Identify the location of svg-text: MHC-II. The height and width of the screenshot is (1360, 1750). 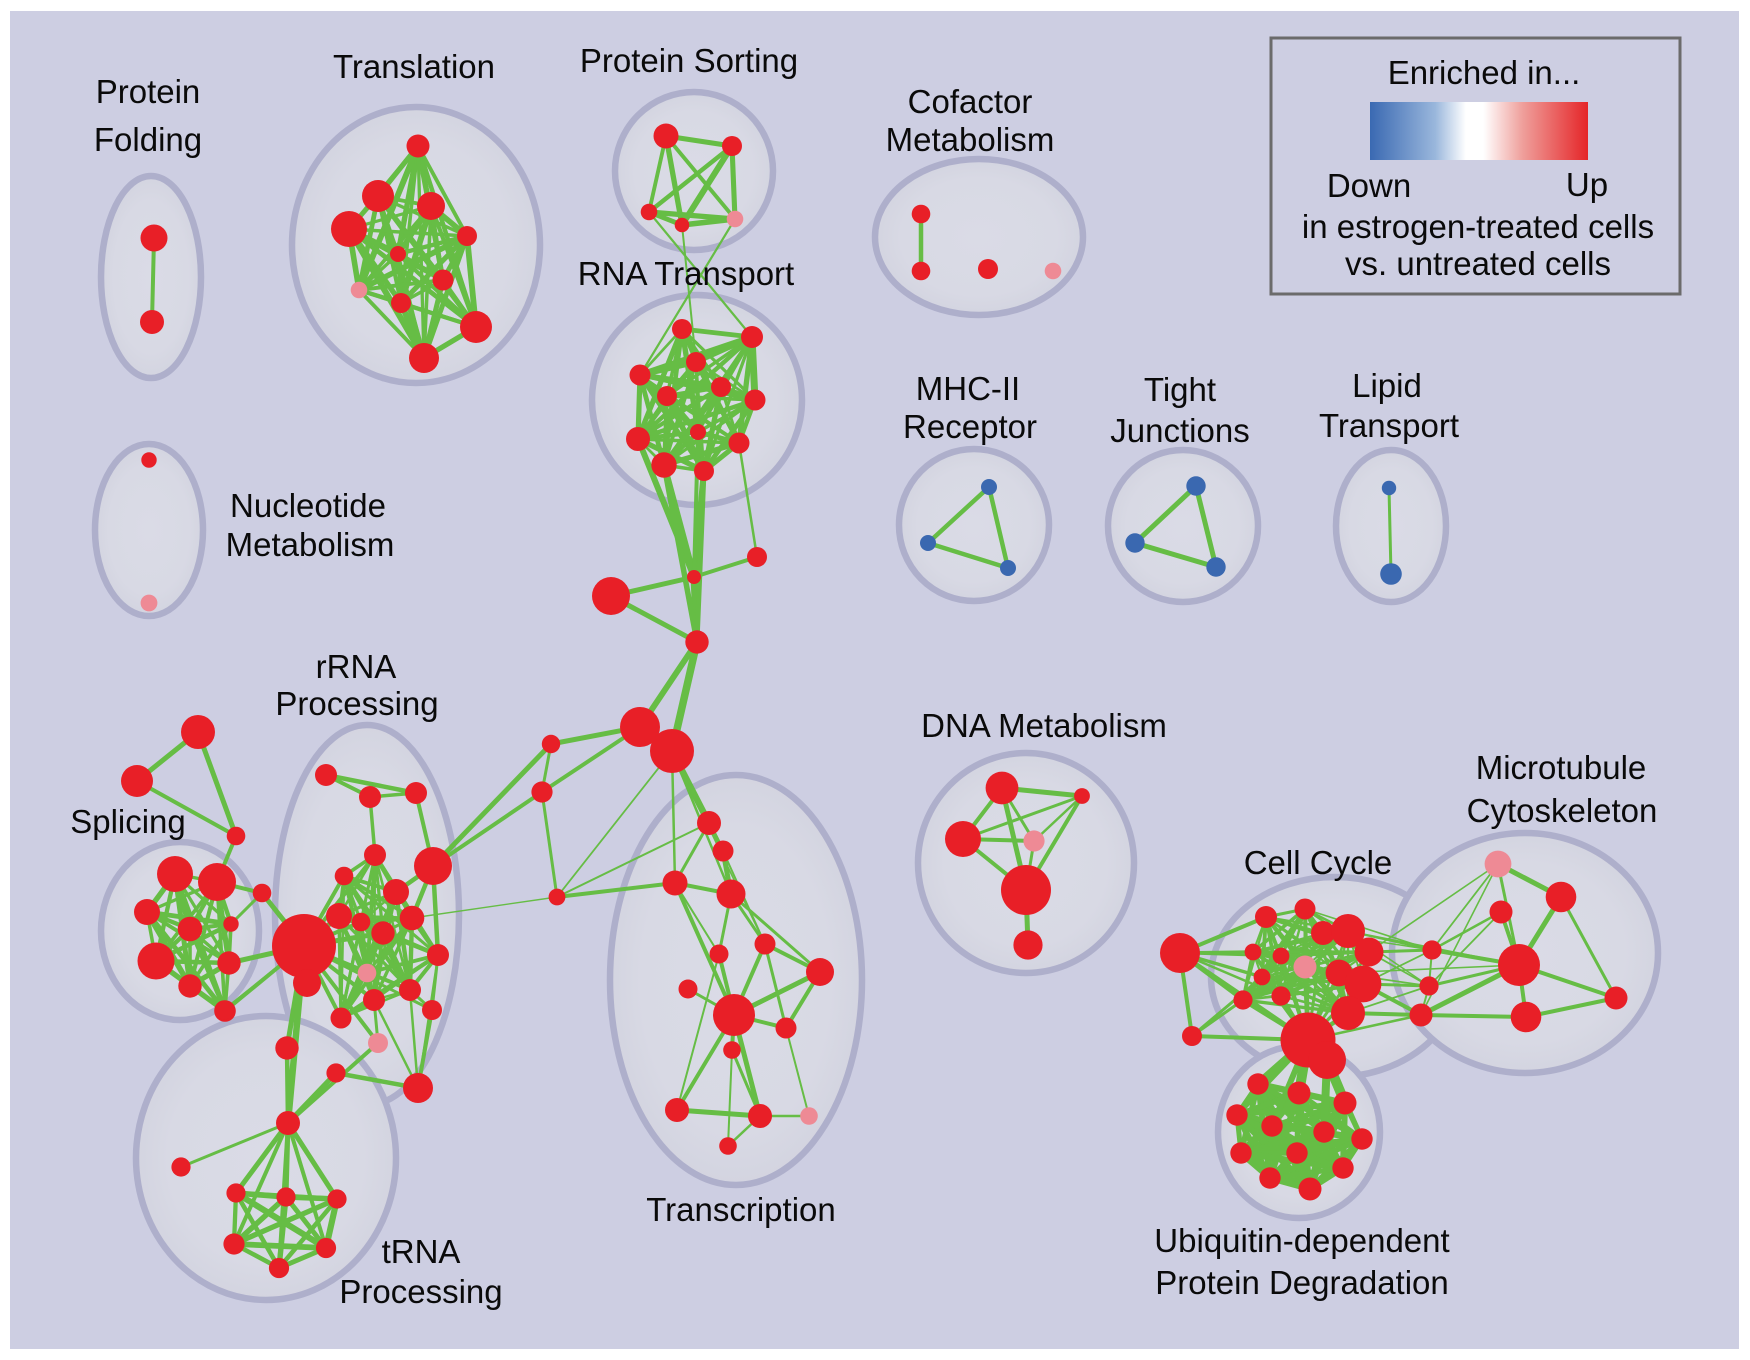
(968, 388).